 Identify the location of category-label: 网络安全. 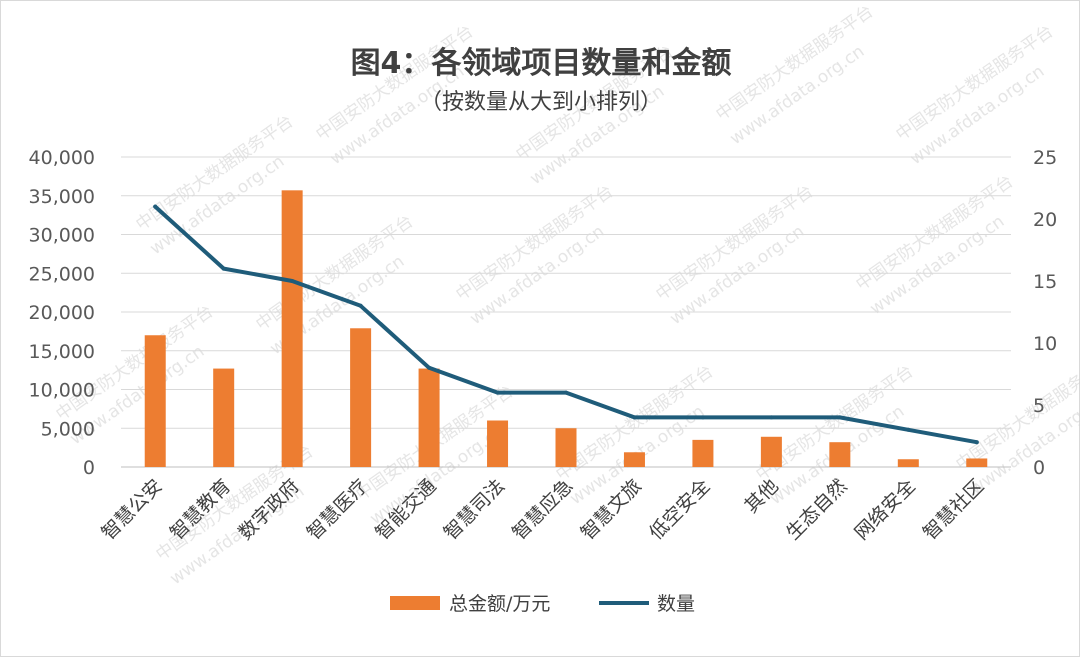
(885, 509).